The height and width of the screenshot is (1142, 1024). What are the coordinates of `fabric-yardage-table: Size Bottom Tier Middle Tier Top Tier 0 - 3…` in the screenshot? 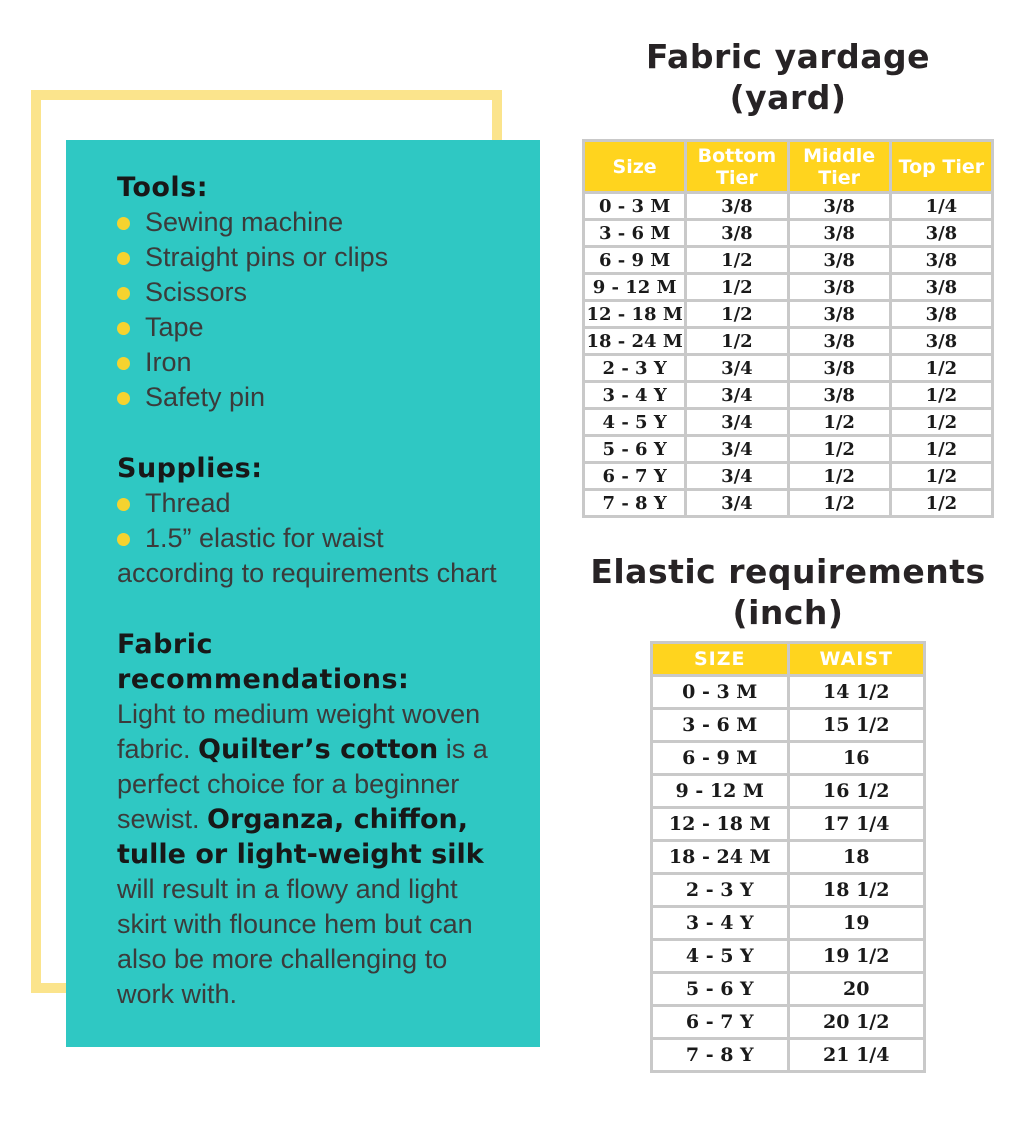 It's located at (788, 328).